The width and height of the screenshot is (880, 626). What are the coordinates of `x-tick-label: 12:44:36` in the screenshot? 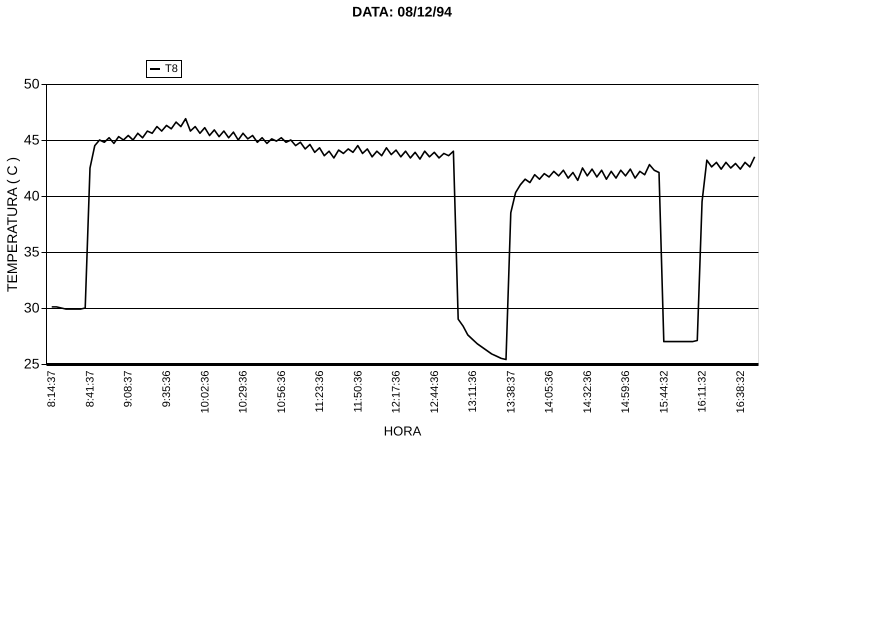 It's located at (434, 392).